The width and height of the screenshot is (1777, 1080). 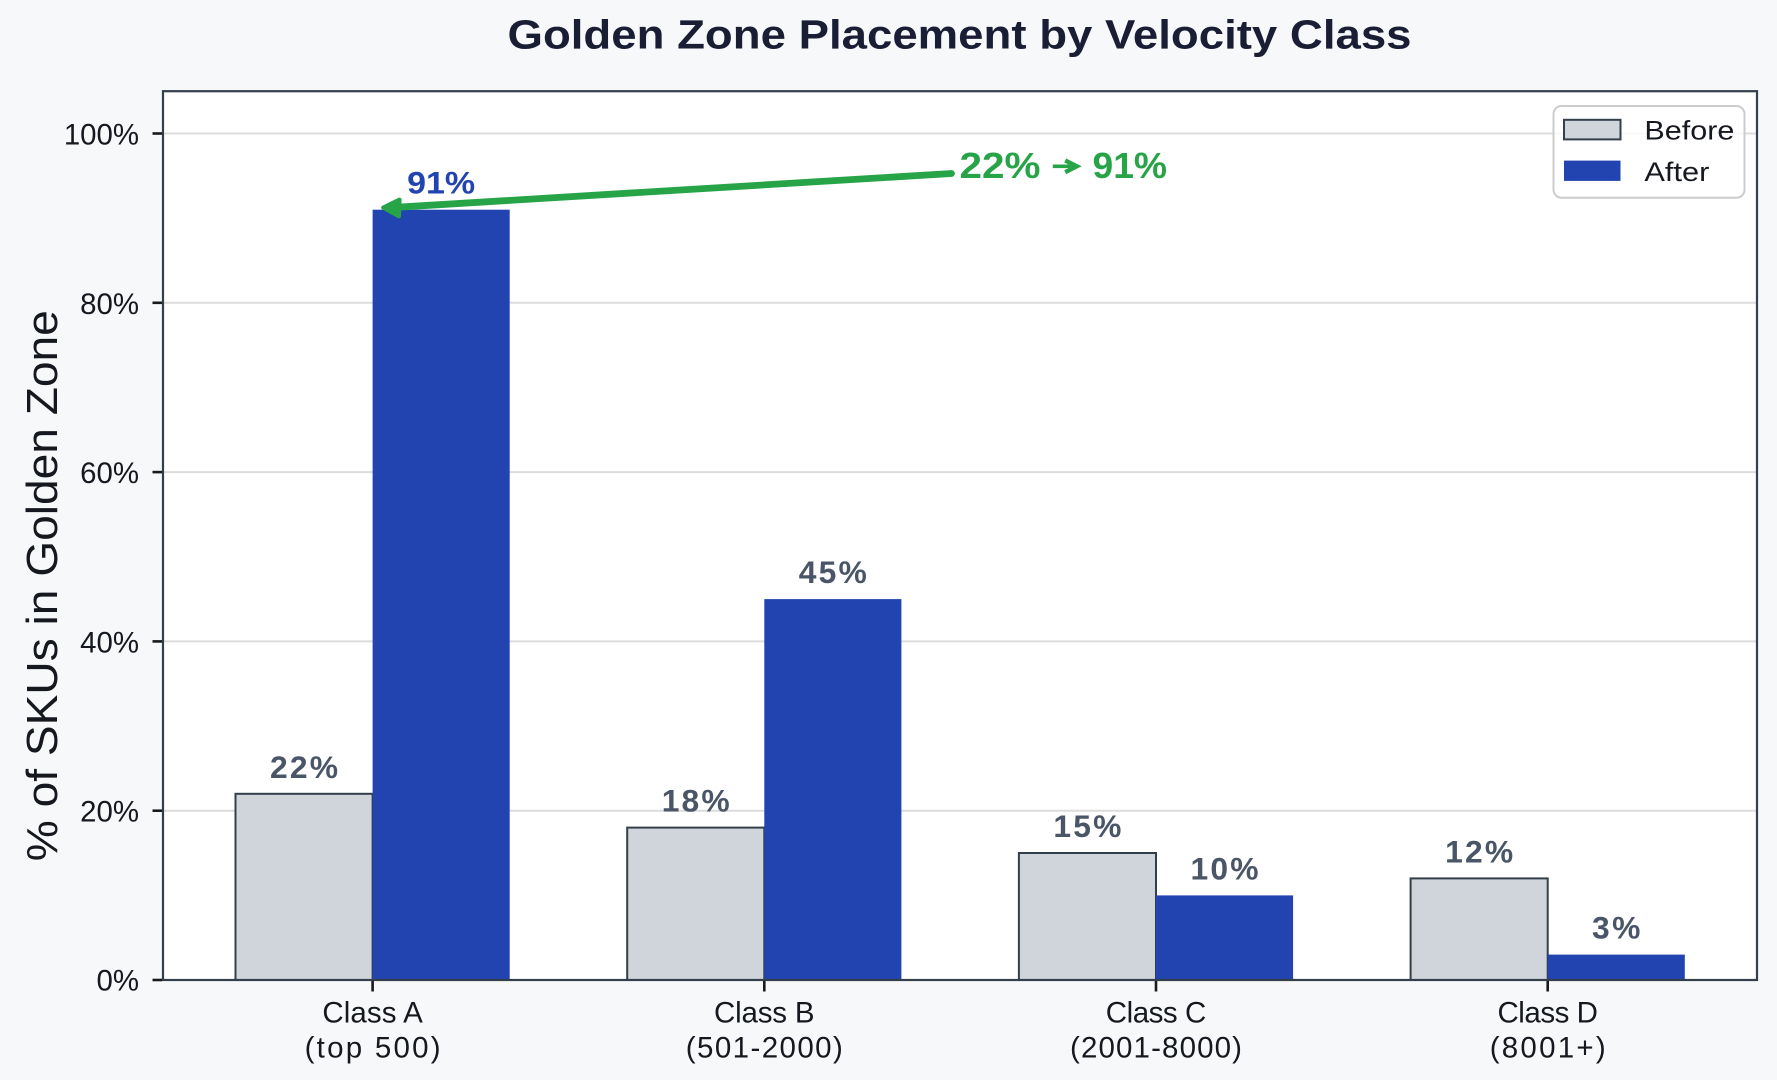 What do you see at coordinates (1225, 868) in the screenshot?
I see `svg-text: 10%` at bounding box center [1225, 868].